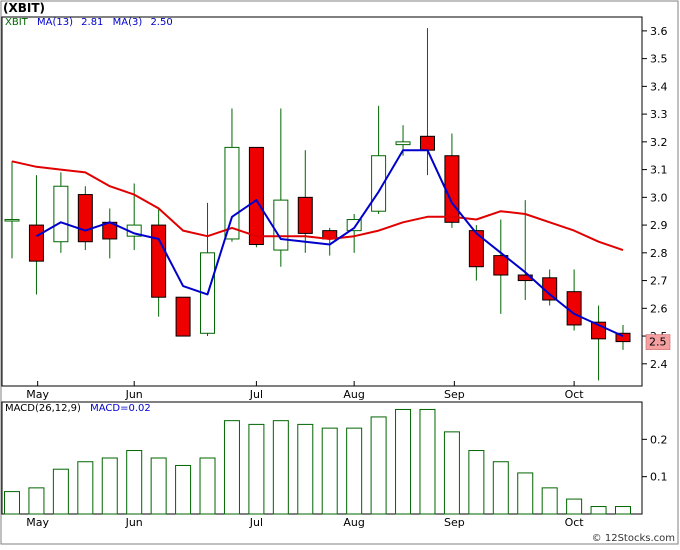  Describe the element at coordinates (575, 394) in the screenshot. I see `price-x-tick-label: Oct` at that location.